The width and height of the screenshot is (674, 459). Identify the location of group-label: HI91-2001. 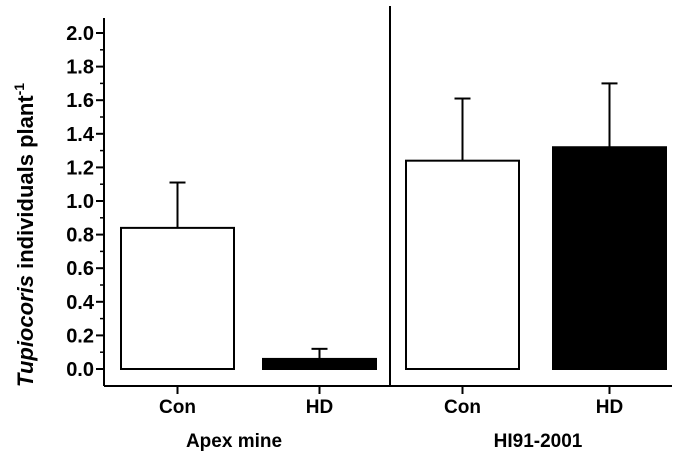
(538, 441).